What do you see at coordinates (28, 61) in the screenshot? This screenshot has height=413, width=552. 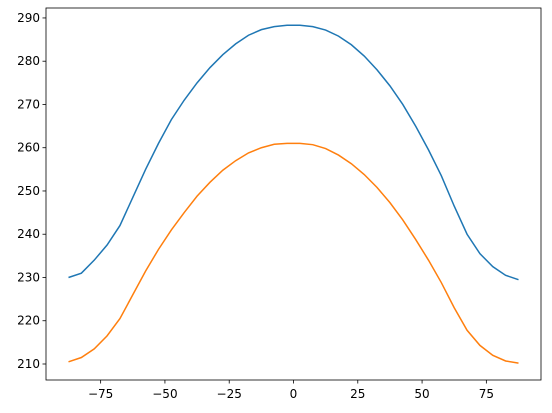 I see `y-tick-label: 280` at bounding box center [28, 61].